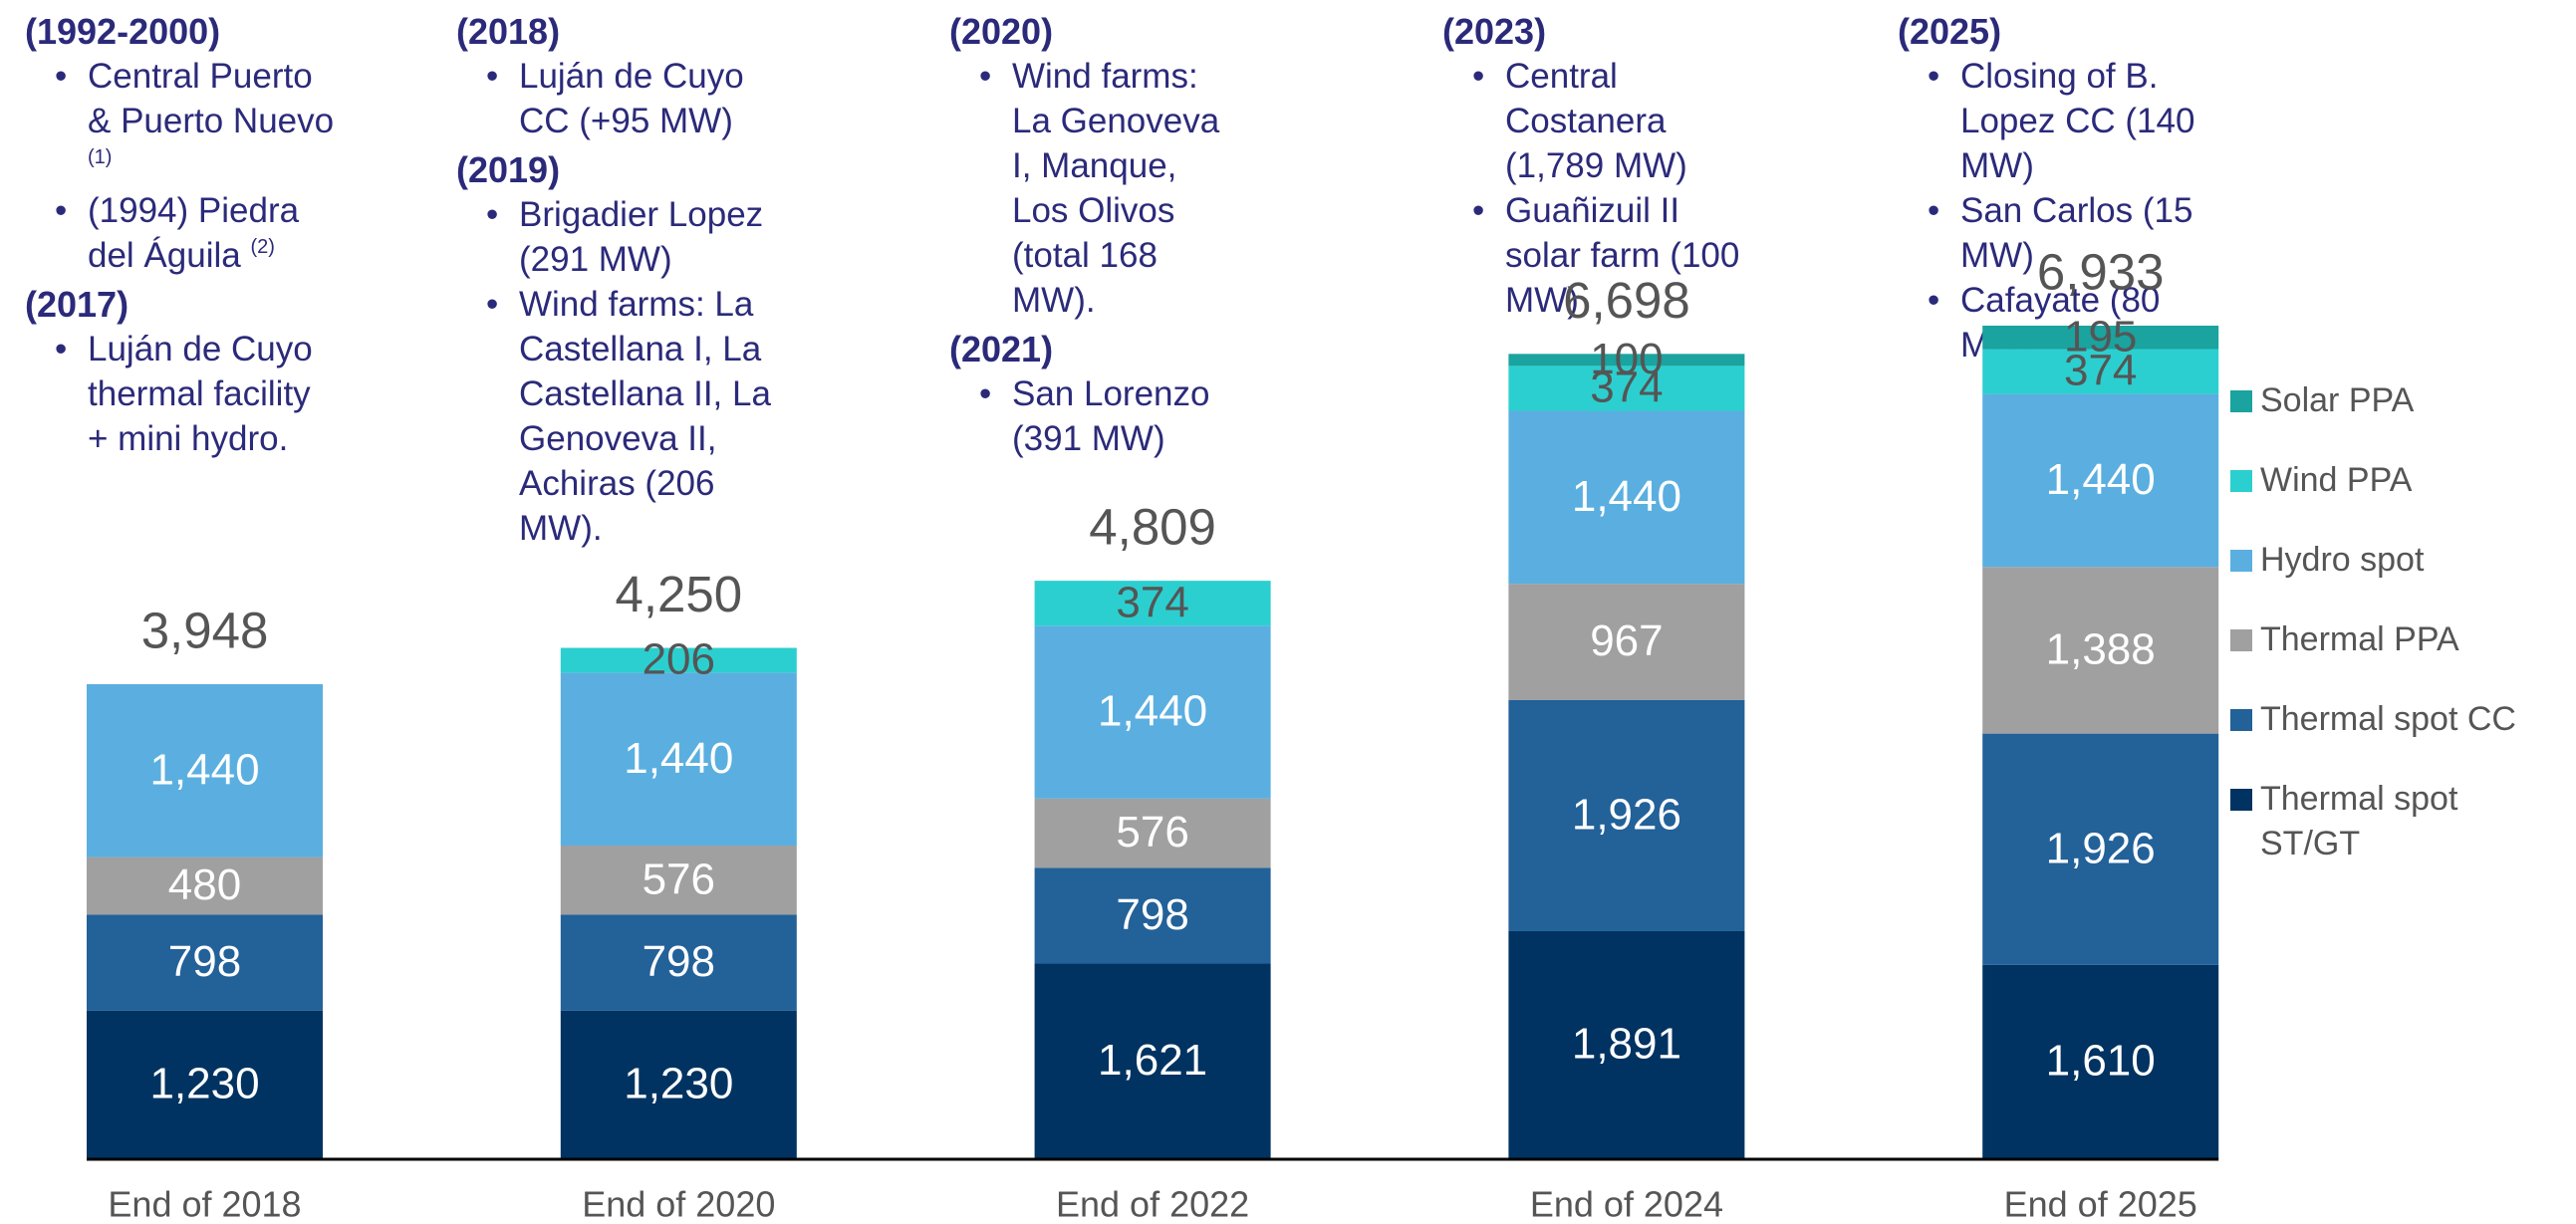 The height and width of the screenshot is (1224, 2576). I want to click on segment-label: 480, so click(204, 884).